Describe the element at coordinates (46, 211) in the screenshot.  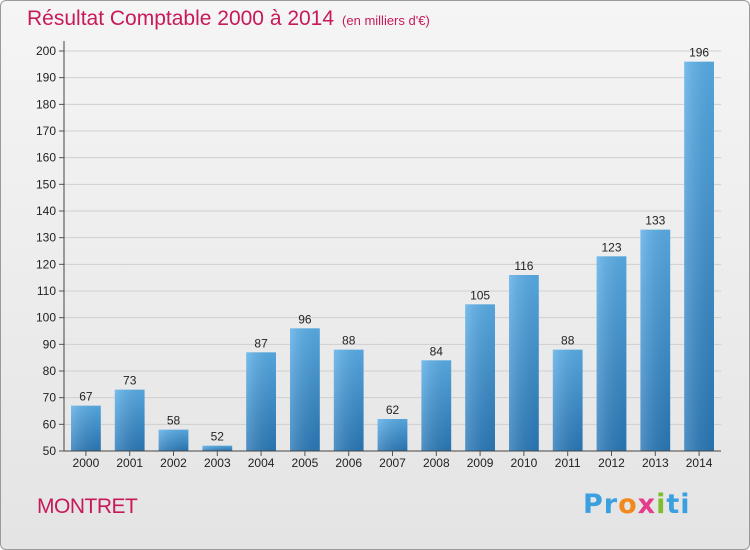
I see `y-tick-label: 140` at that location.